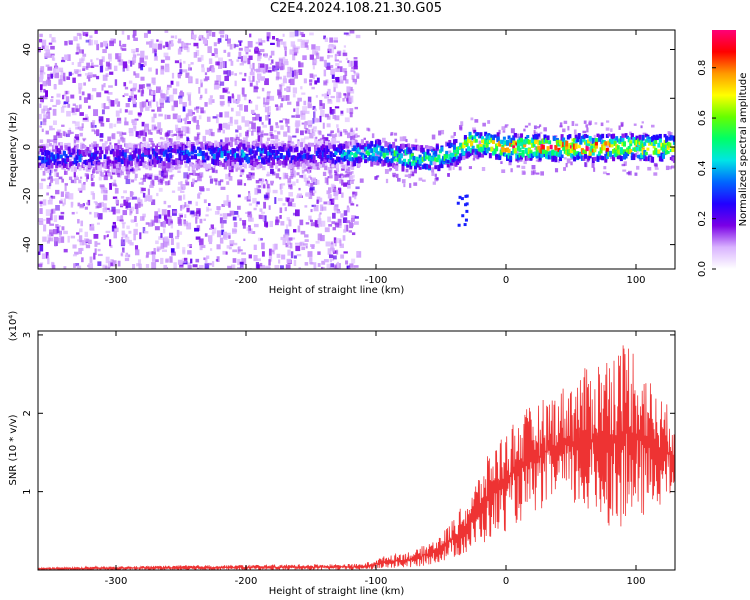  I want to click on x-tick-label: -100, so click(376, 280).